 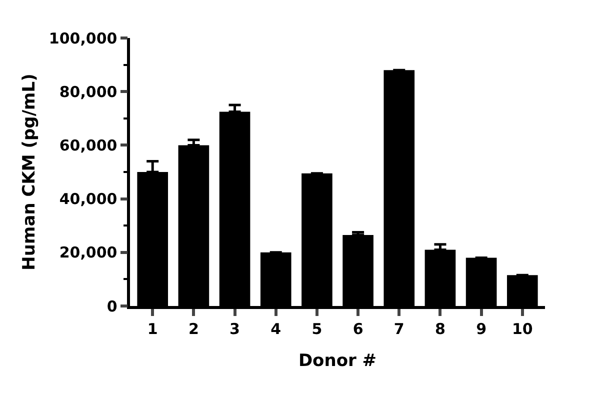 What do you see at coordinates (235, 329) in the screenshot?
I see `x-tick-label: 3` at bounding box center [235, 329].